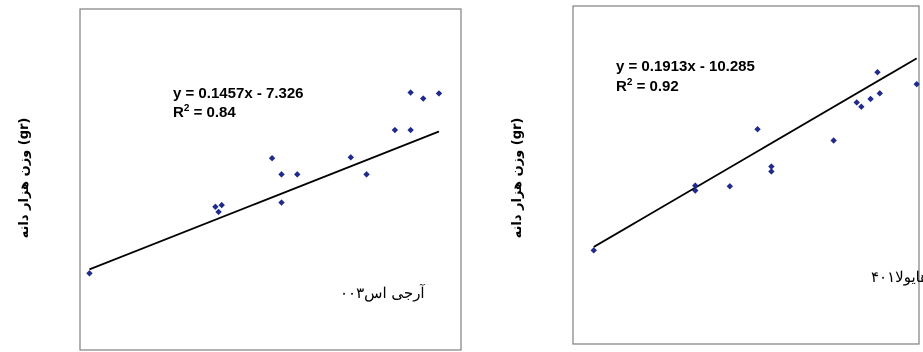 This screenshot has width=923, height=352. What do you see at coordinates (685, 76) in the screenshot?
I see `regression-equation: y = 0.1913x - 10.285 R2 = 0.92` at bounding box center [685, 76].